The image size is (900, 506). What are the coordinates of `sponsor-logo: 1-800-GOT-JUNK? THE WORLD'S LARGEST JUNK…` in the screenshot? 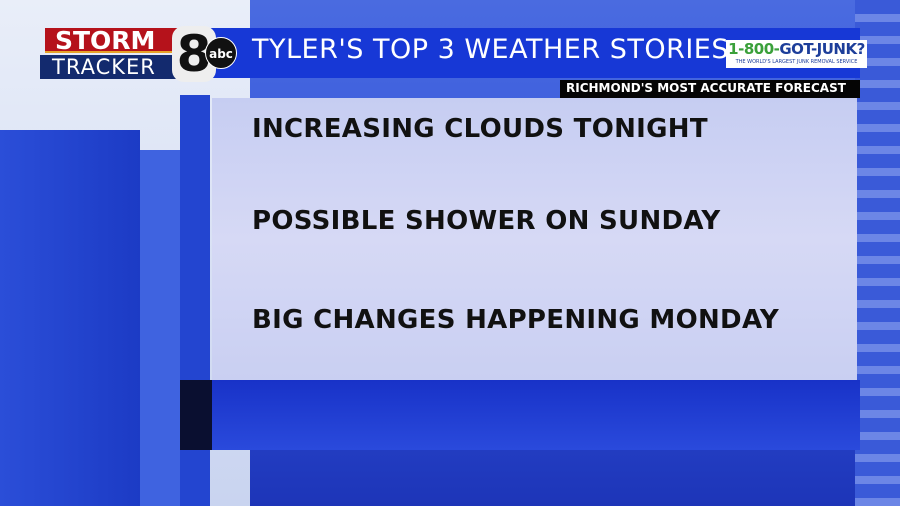 It's located at (796, 54).